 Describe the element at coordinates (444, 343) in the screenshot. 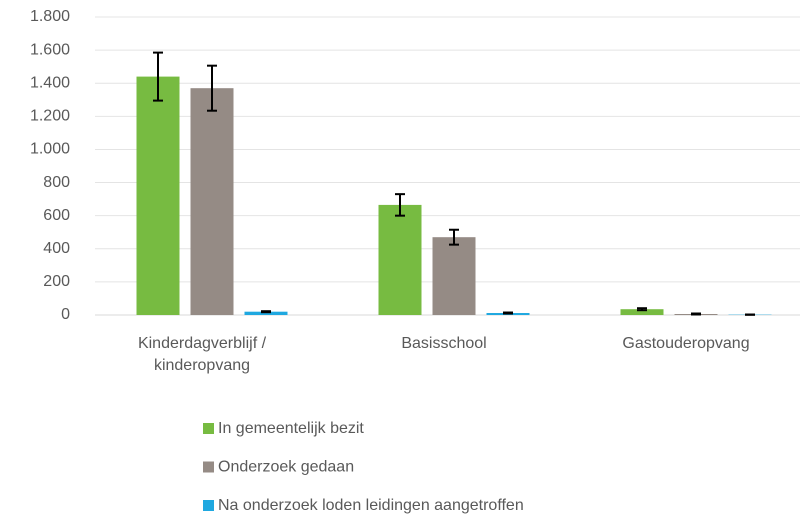

I see `x-tick-label: Basisschool` at that location.